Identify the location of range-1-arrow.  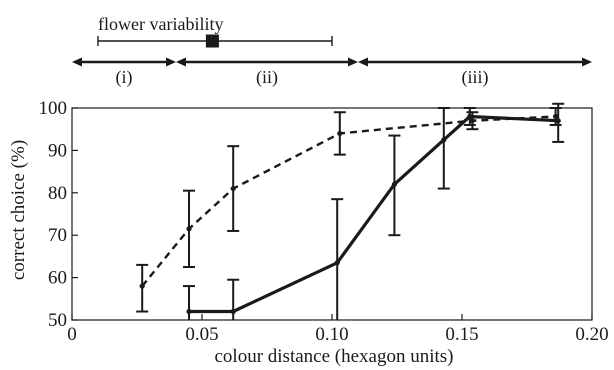
(124, 62).